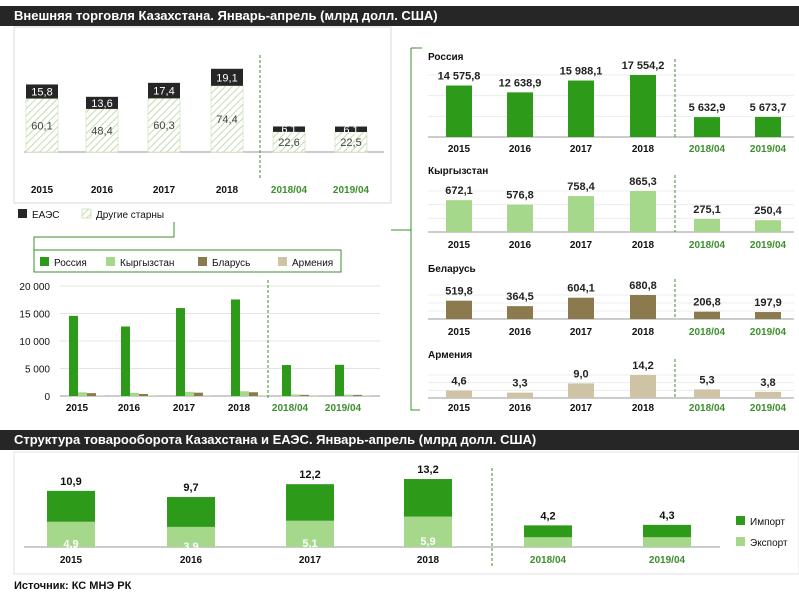  I want to click on chart1-label-other: 22,5, so click(350, 143).